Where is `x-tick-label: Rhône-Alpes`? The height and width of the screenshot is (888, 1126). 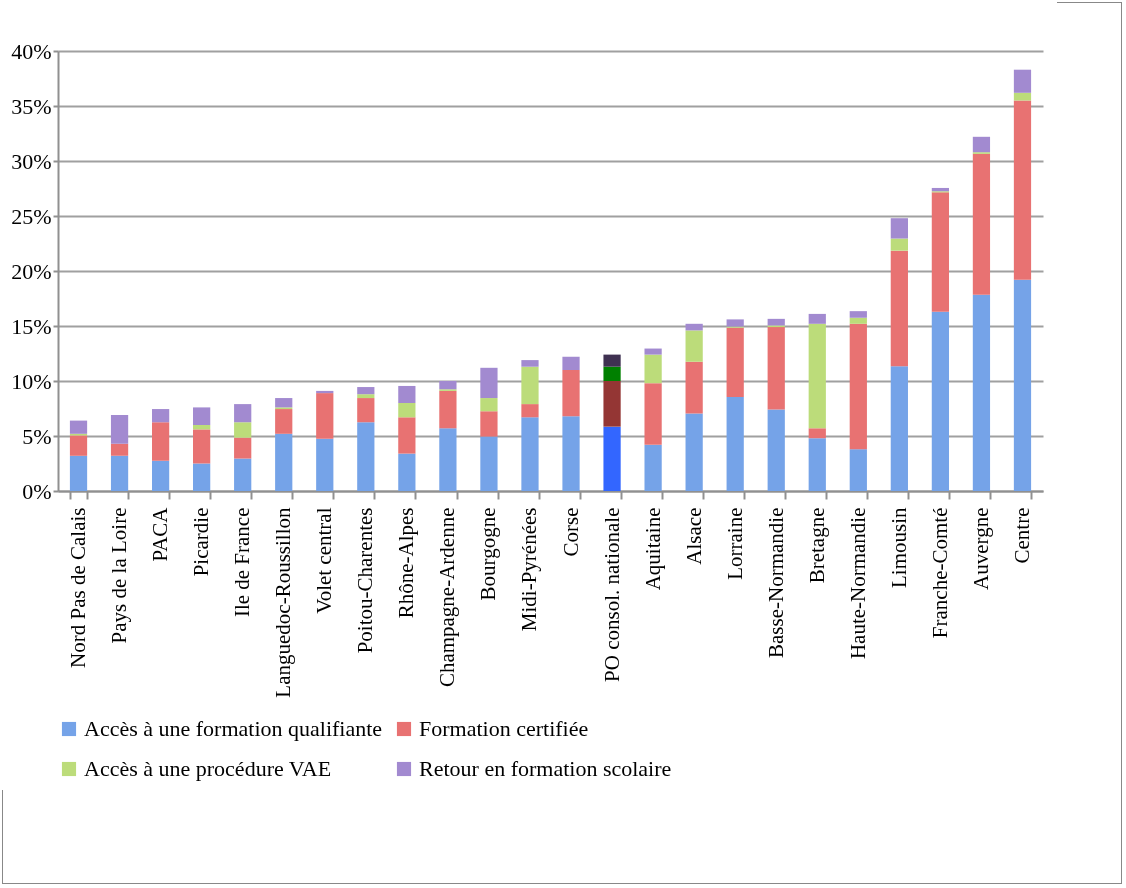
x-tick-label: Rhône-Alpes is located at coordinates (406, 563).